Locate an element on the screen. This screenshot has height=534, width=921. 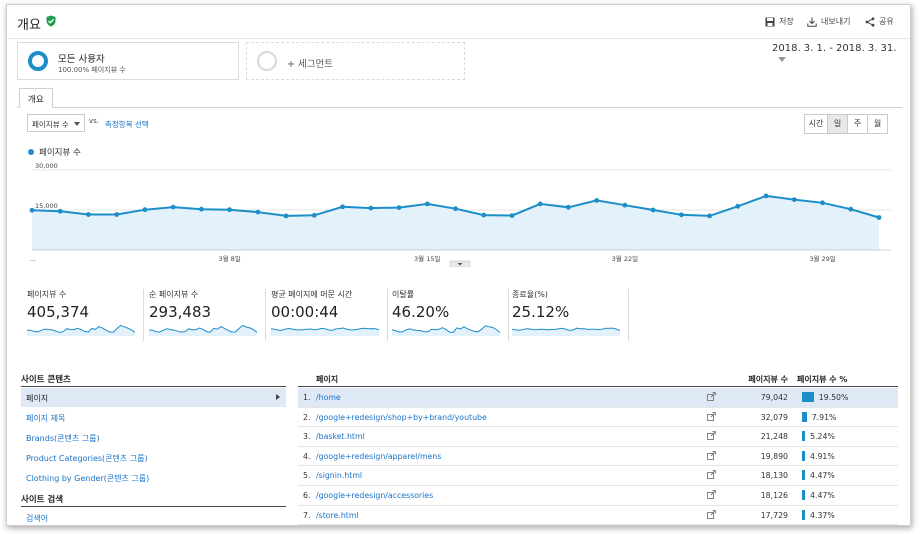
metric-select: 페이지뷰 수 is located at coordinates (56, 123).